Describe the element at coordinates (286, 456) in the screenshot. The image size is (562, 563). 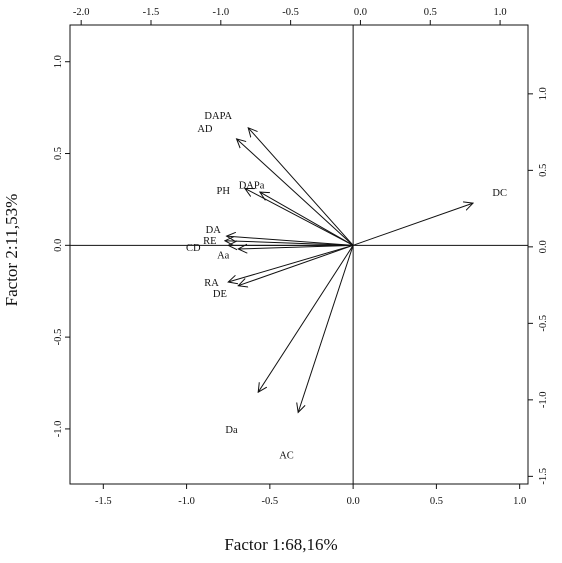
I see `variable-label: AC` at that location.